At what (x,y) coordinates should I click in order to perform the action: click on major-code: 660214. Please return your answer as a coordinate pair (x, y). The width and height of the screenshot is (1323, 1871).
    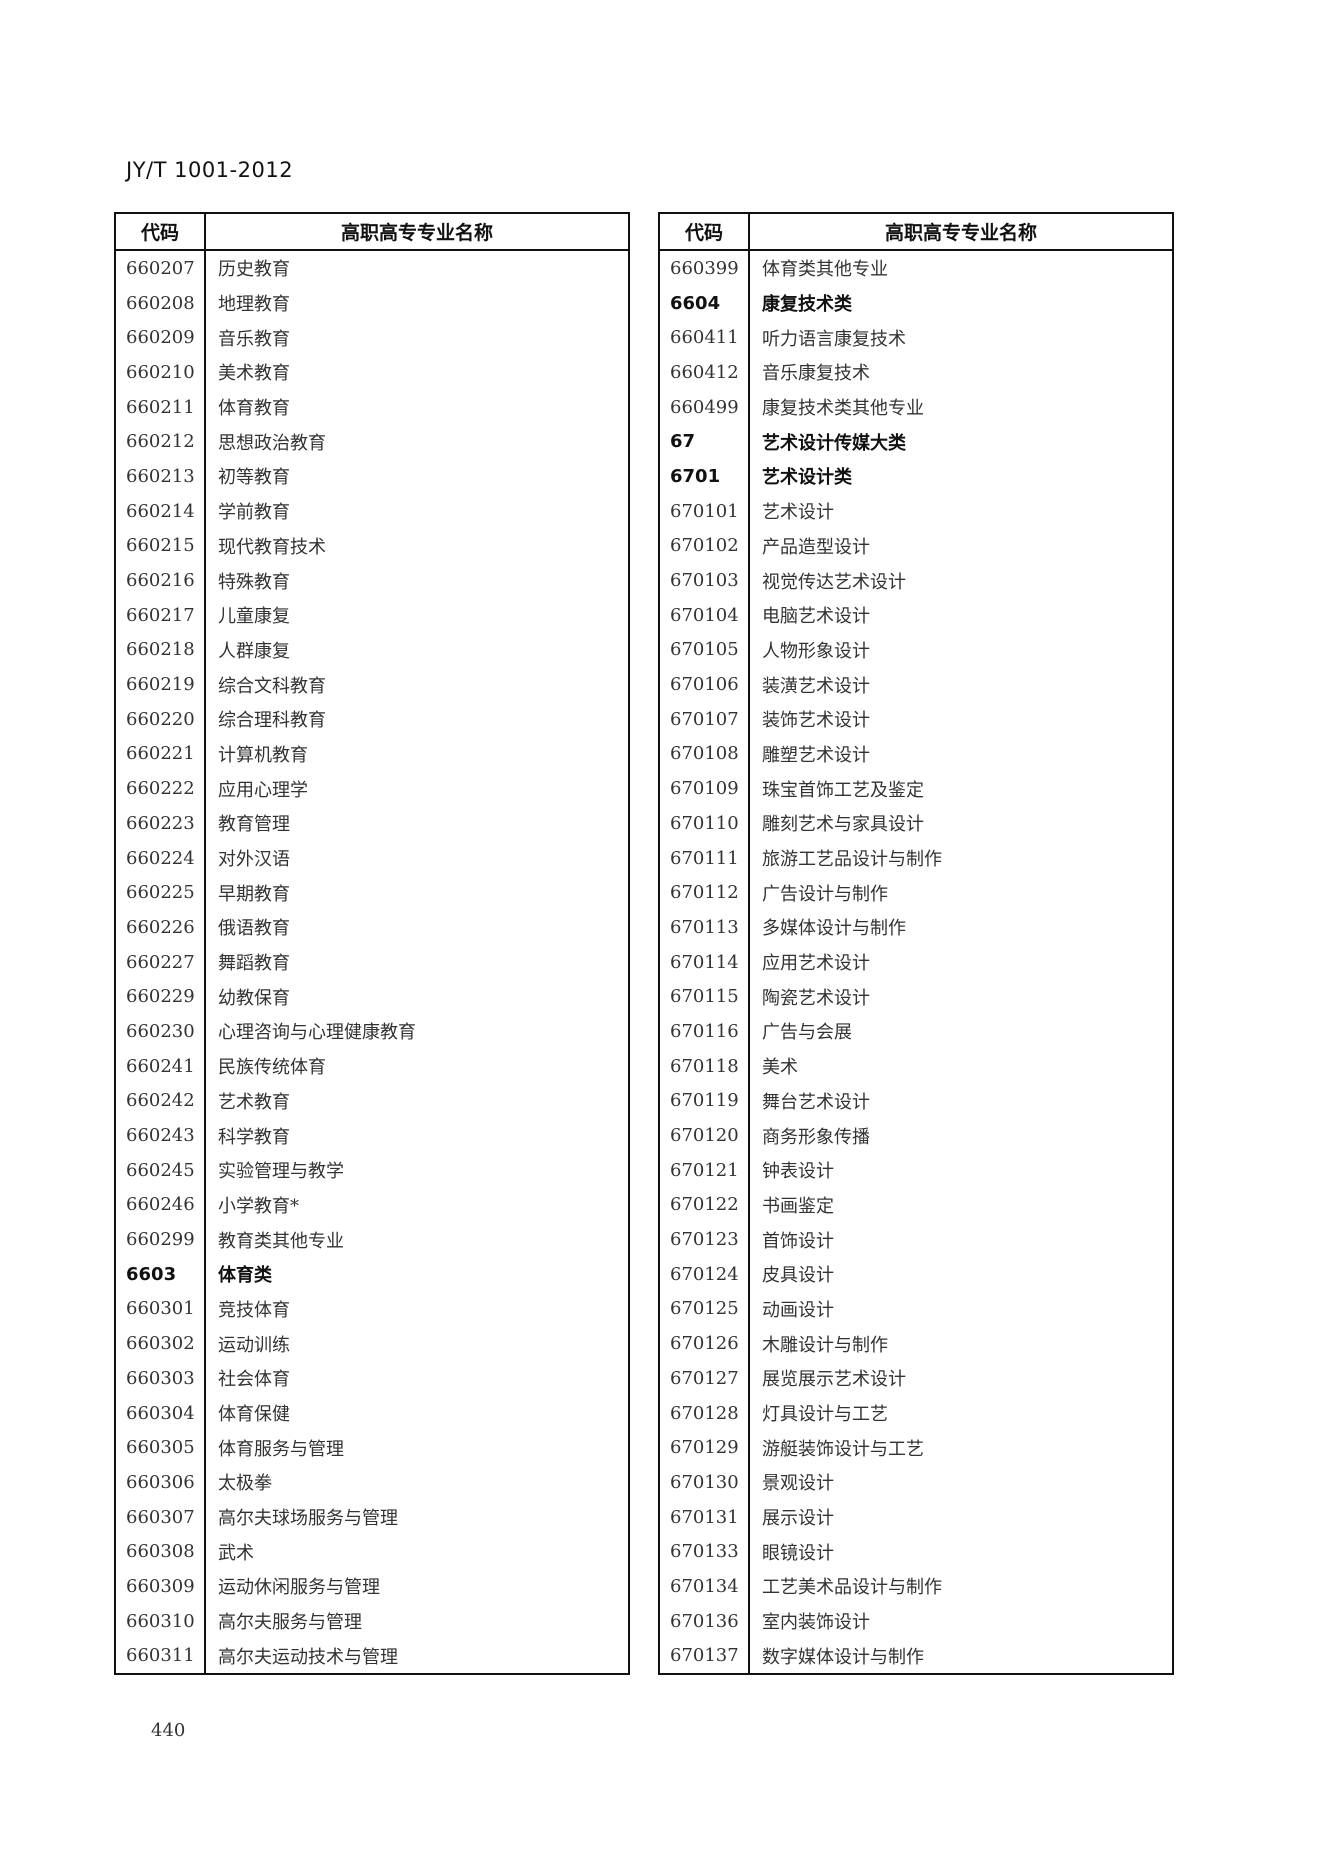
    Looking at the image, I should click on (160, 511).